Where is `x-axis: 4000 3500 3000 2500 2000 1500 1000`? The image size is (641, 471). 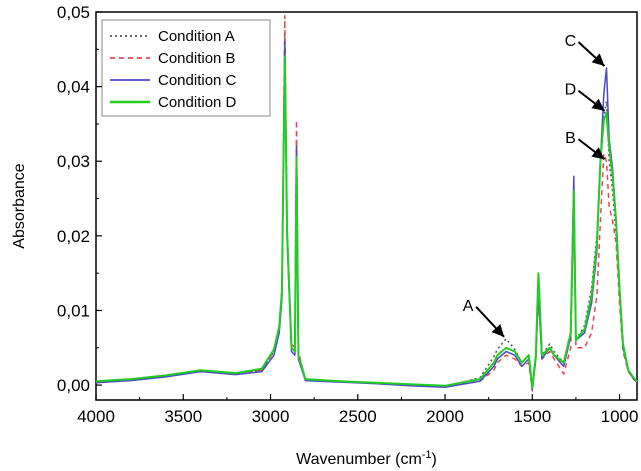 x-axis: 4000 3500 3000 2500 2000 1500 1000 is located at coordinates (357, 410).